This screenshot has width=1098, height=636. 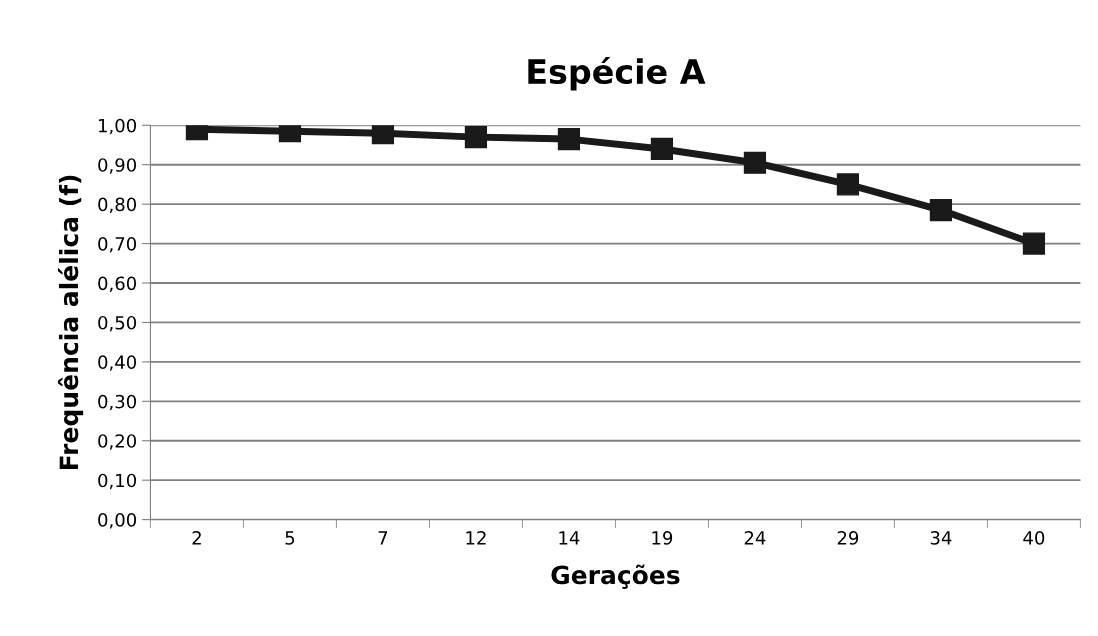 I want to click on x-tick-label: 2, so click(x=196, y=538).